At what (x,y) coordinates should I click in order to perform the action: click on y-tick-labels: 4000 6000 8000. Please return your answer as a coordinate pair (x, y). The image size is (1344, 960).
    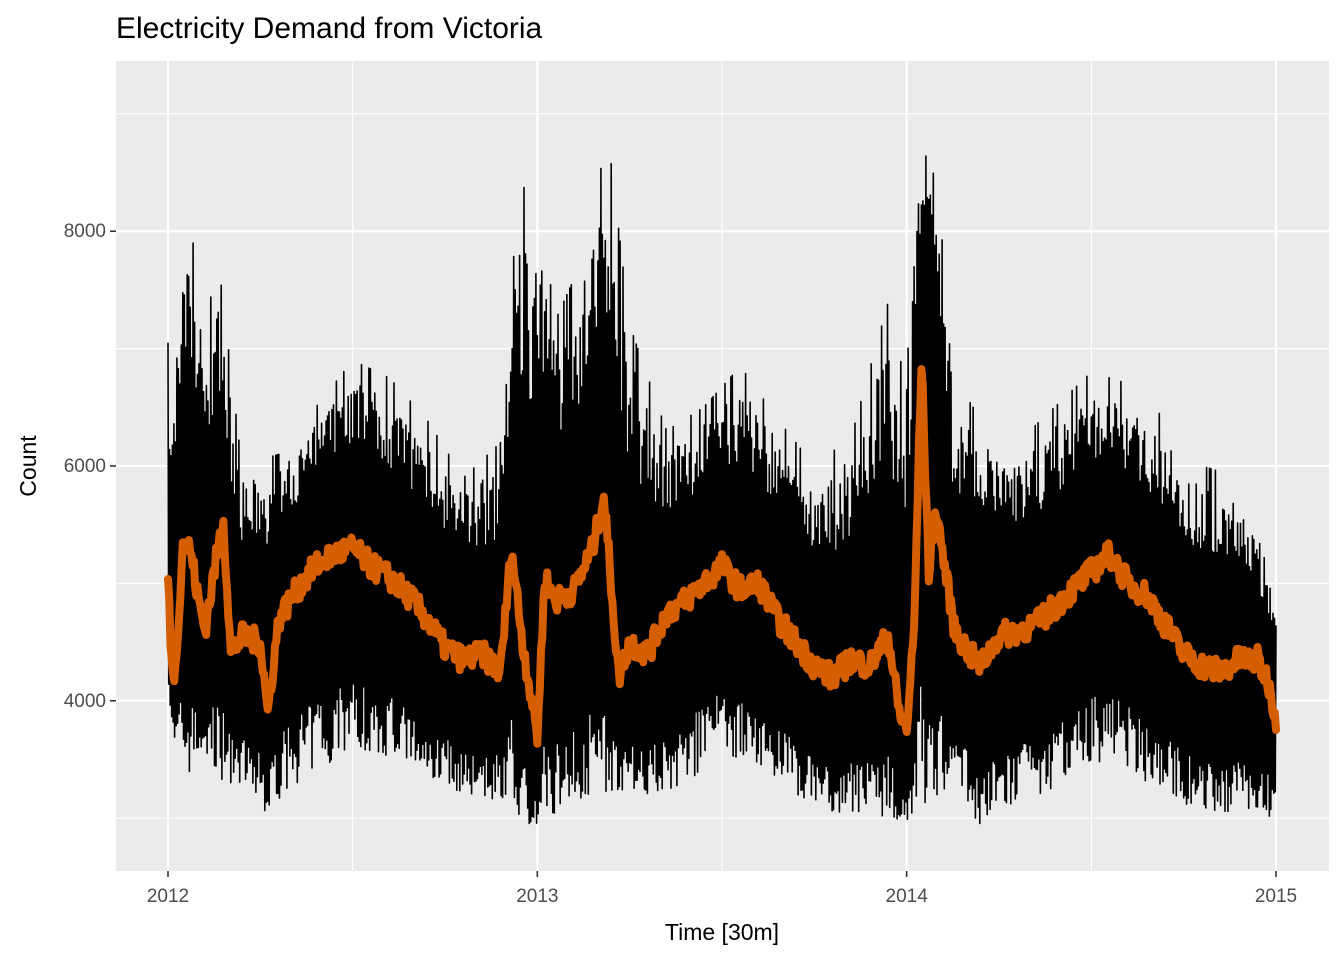
    Looking at the image, I should click on (85, 466).